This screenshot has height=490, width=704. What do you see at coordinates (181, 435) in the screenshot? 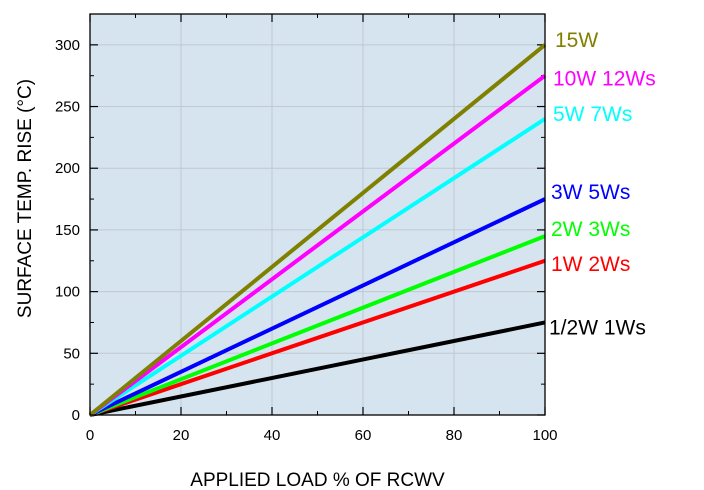
I see `x-tick-label: 20` at bounding box center [181, 435].